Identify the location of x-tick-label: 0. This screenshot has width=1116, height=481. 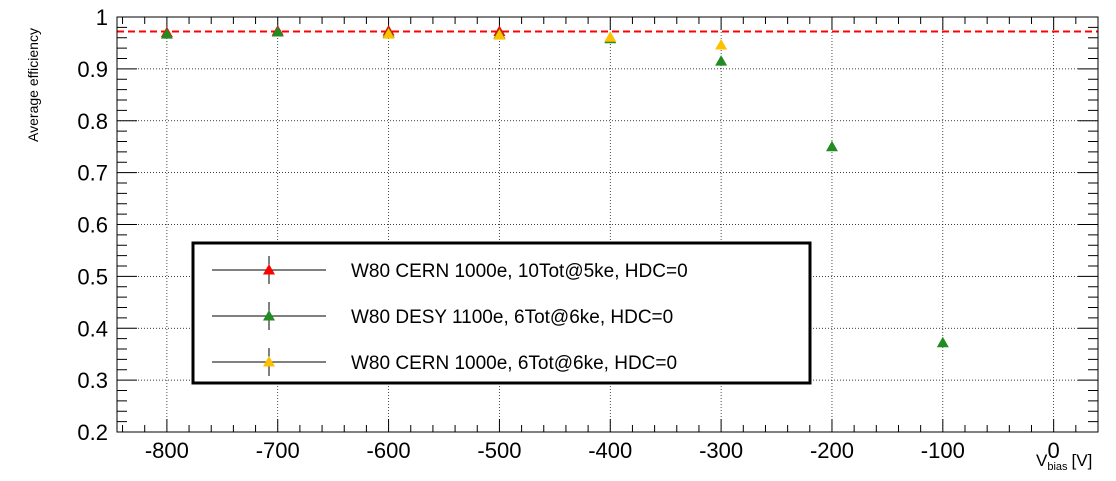
(1054, 450).